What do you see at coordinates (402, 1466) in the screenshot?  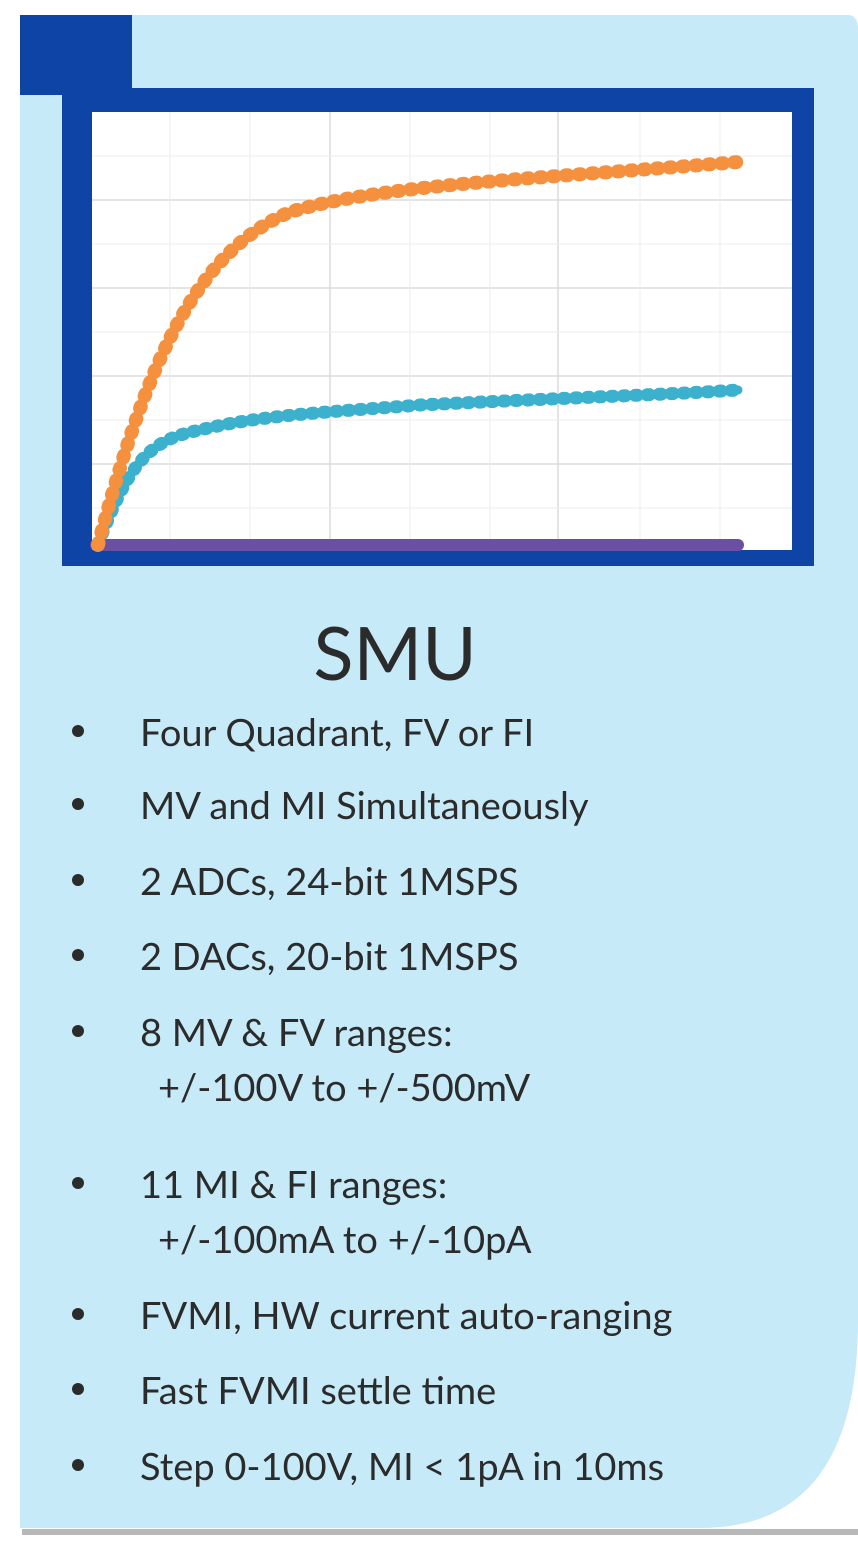 I see `item-text: Step 0-100V, MI < 1pA in 10ms` at bounding box center [402, 1466].